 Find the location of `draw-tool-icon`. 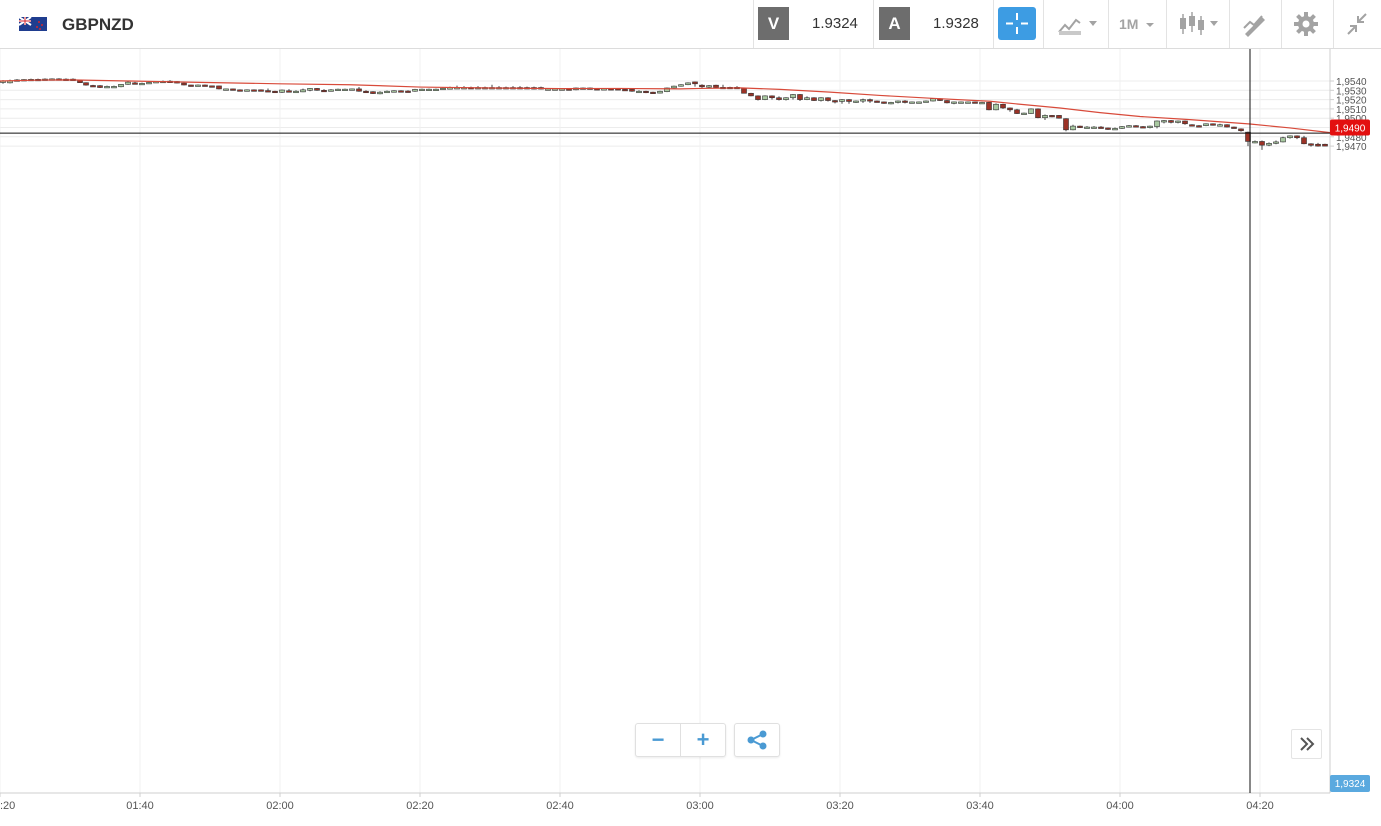

draw-tool-icon is located at coordinates (1254, 26).